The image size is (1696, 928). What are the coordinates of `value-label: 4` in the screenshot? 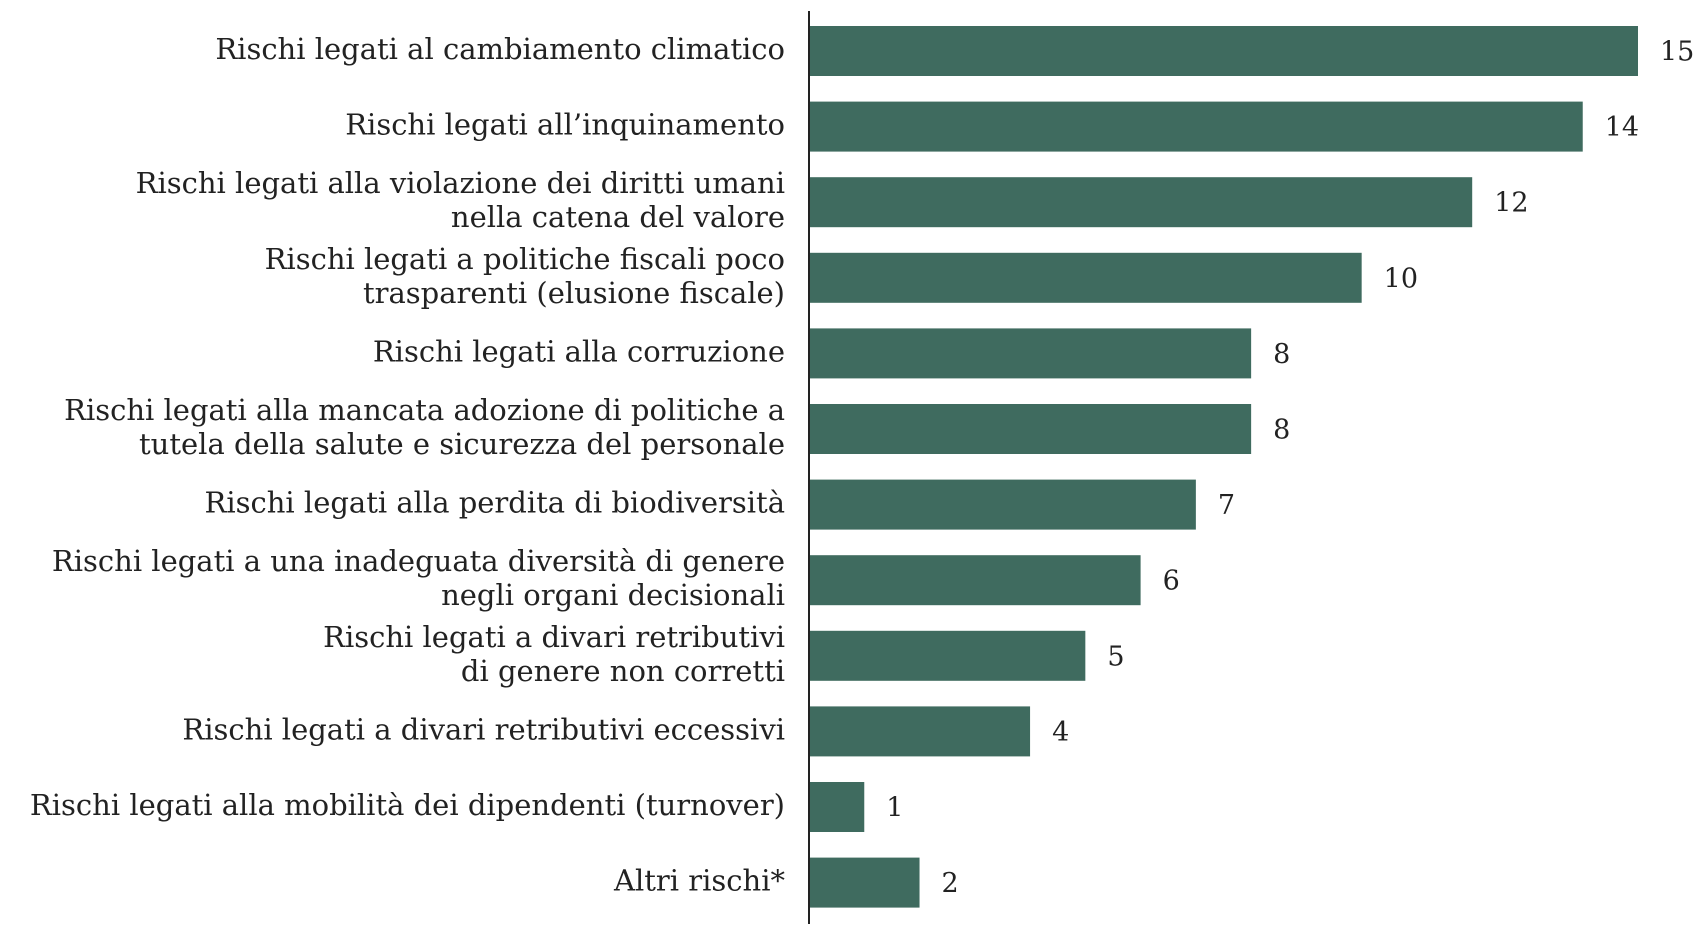 It's located at (1060, 732).